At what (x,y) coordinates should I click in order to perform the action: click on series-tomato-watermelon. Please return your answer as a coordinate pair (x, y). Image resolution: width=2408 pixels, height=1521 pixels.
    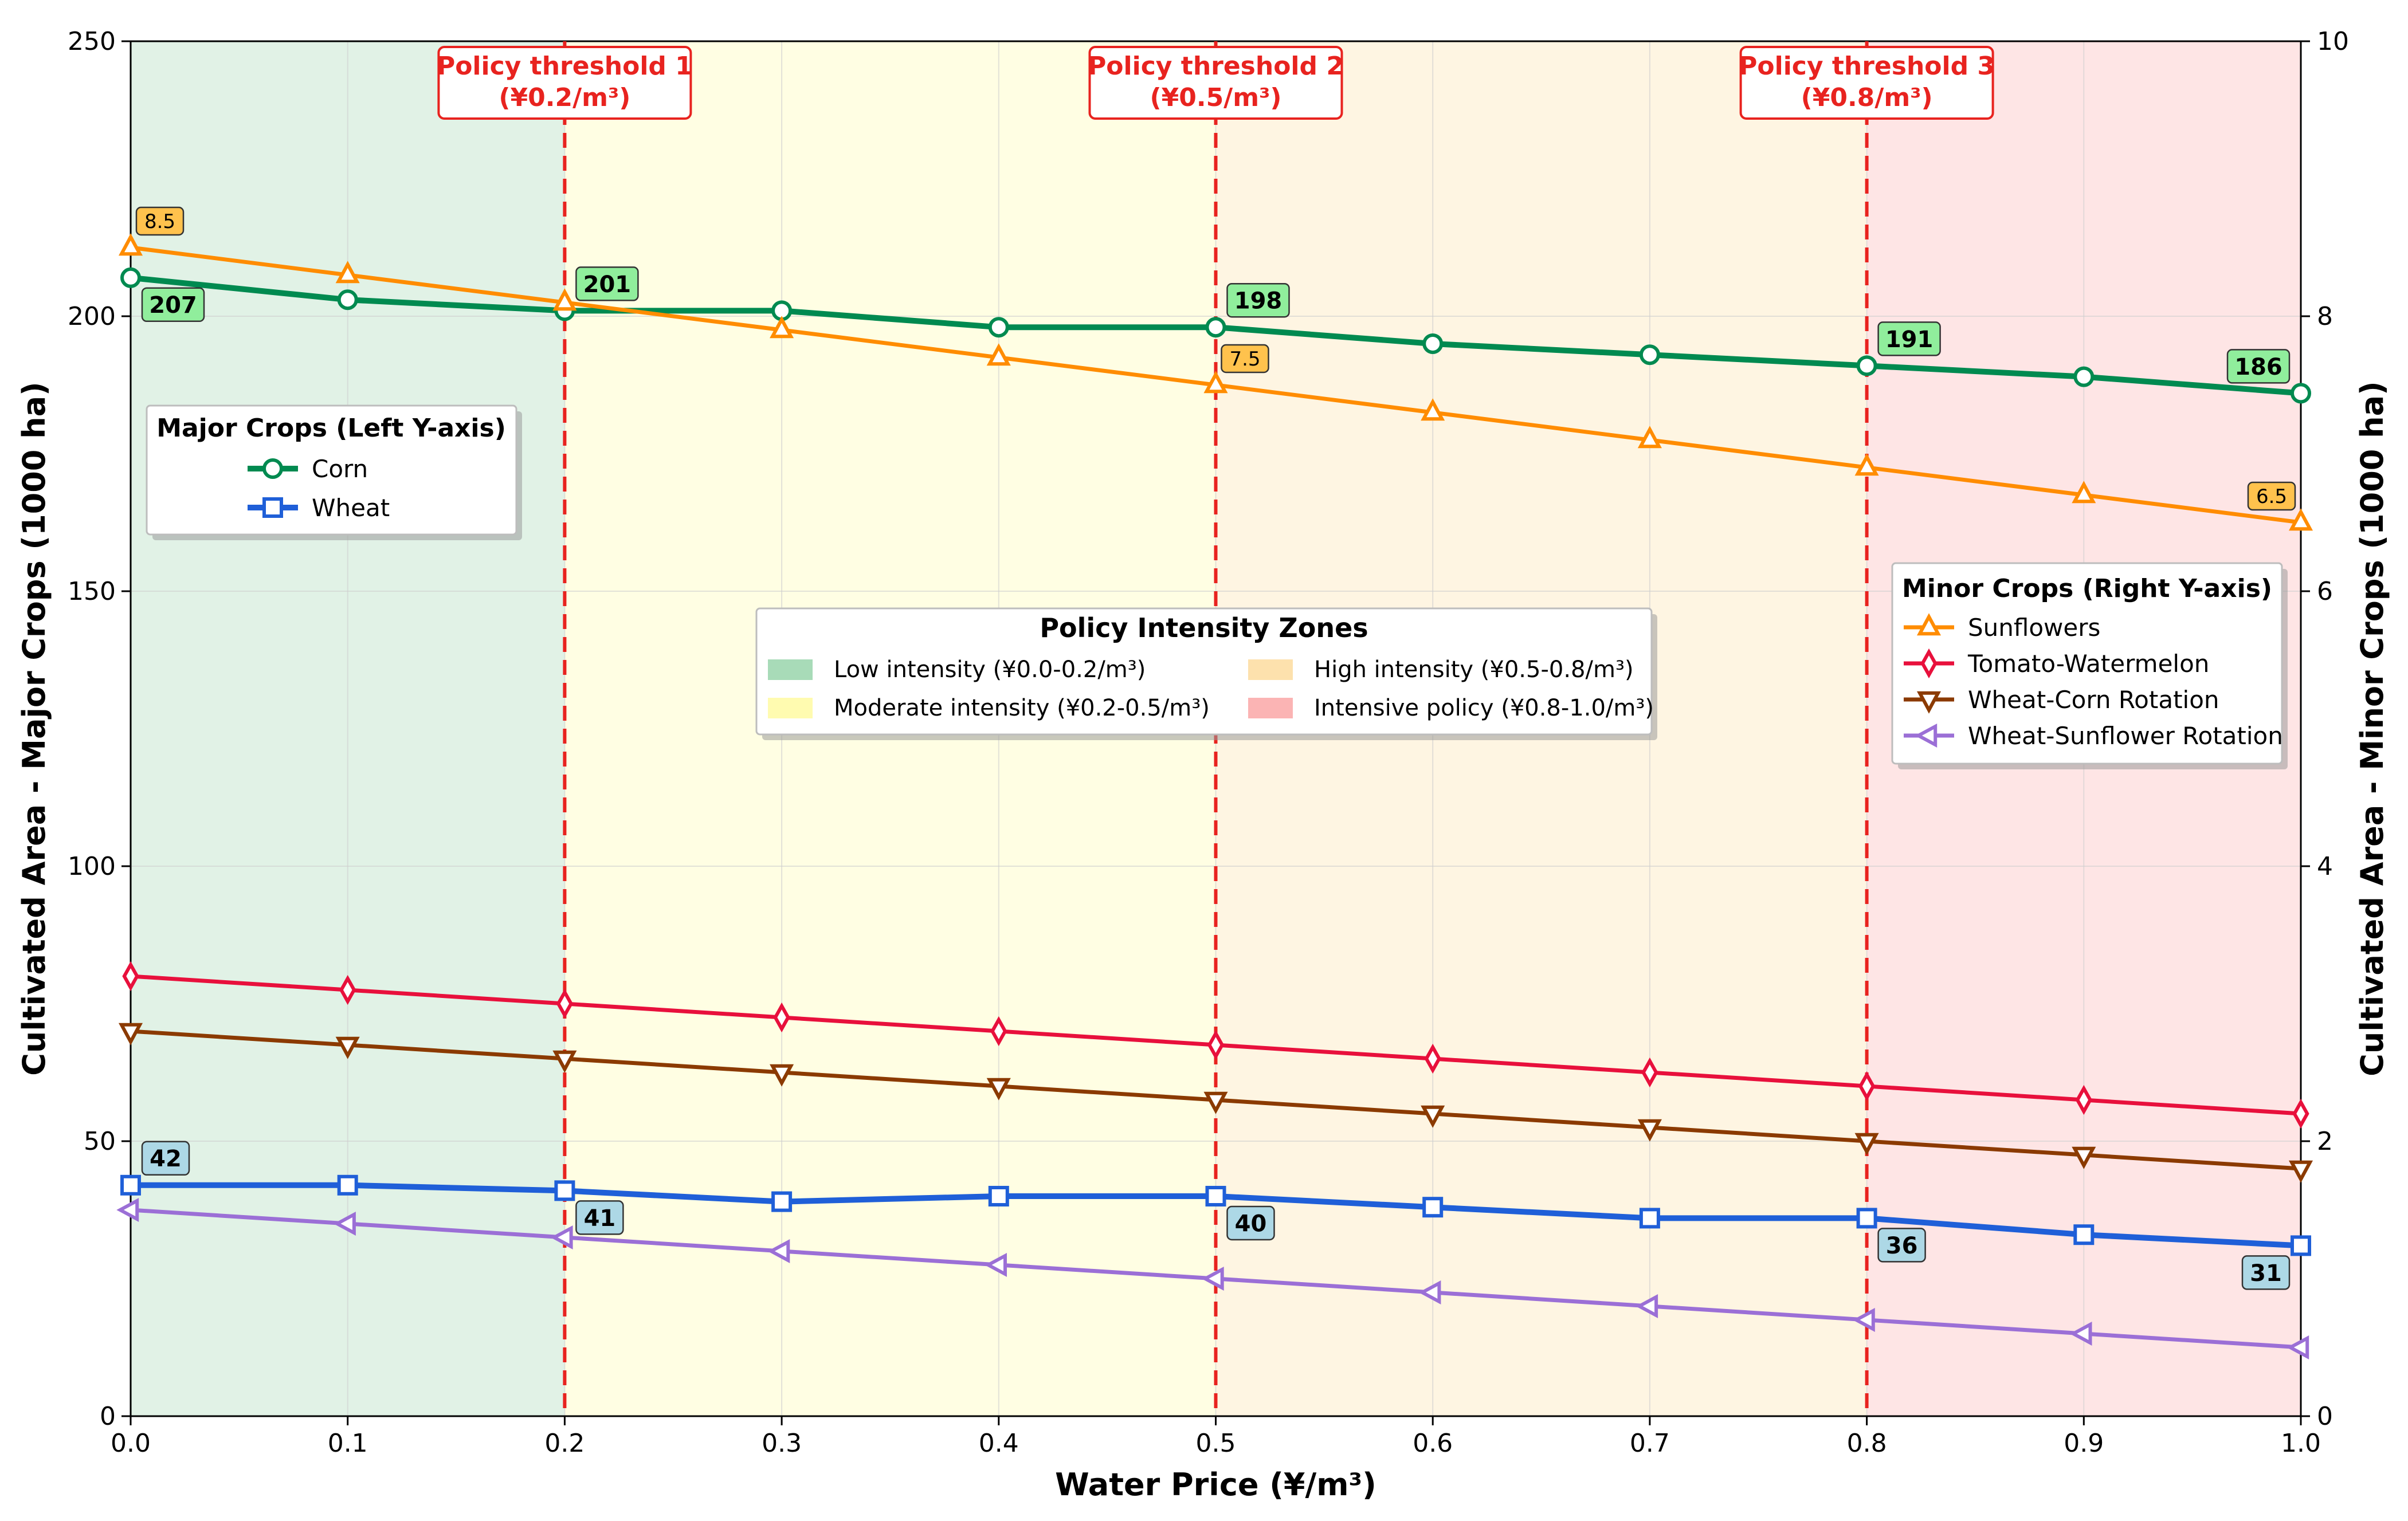
    Looking at the image, I should click on (1215, 1045).